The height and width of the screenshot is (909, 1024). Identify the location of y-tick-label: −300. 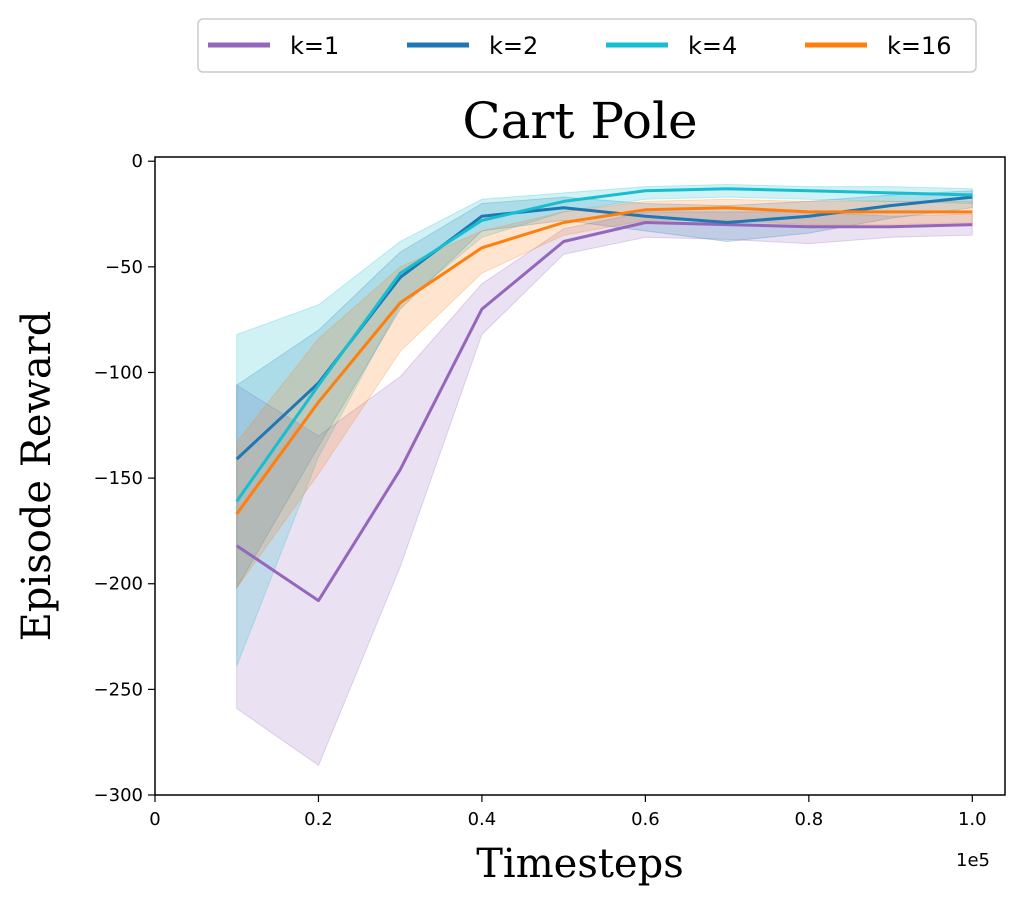
(118, 795).